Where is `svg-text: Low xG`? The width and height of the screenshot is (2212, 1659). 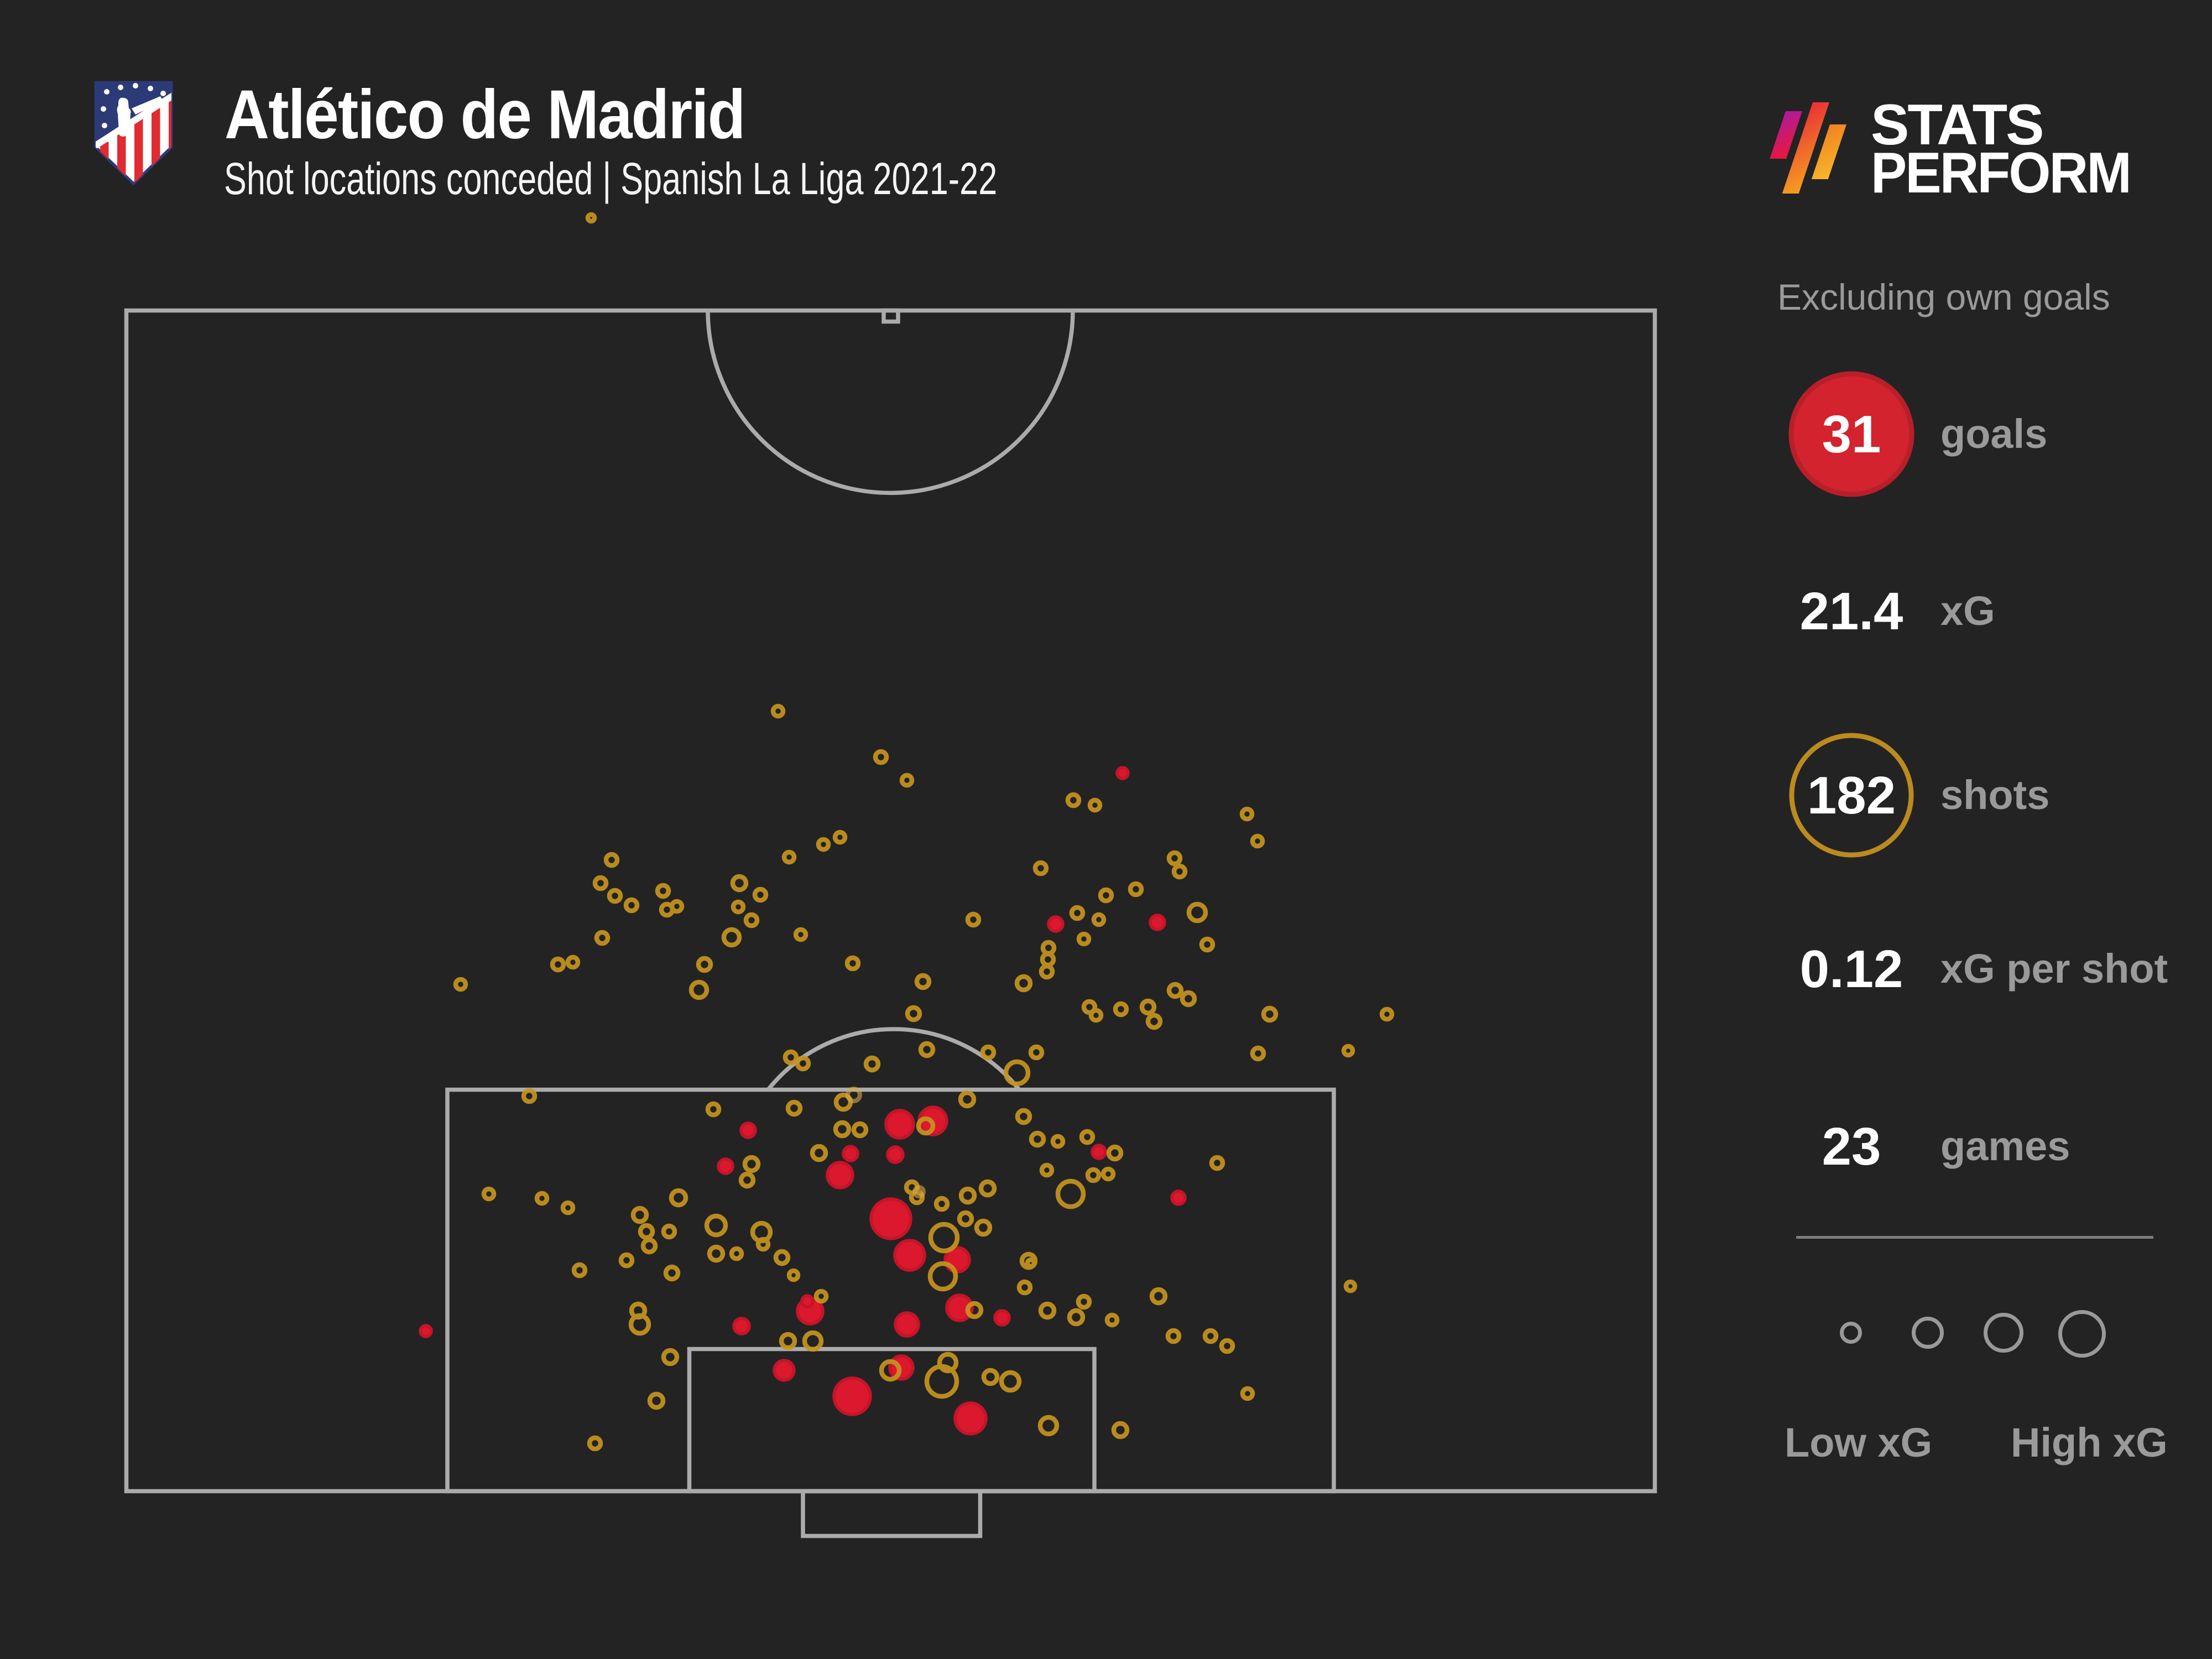 svg-text: Low xG is located at coordinates (1859, 1443).